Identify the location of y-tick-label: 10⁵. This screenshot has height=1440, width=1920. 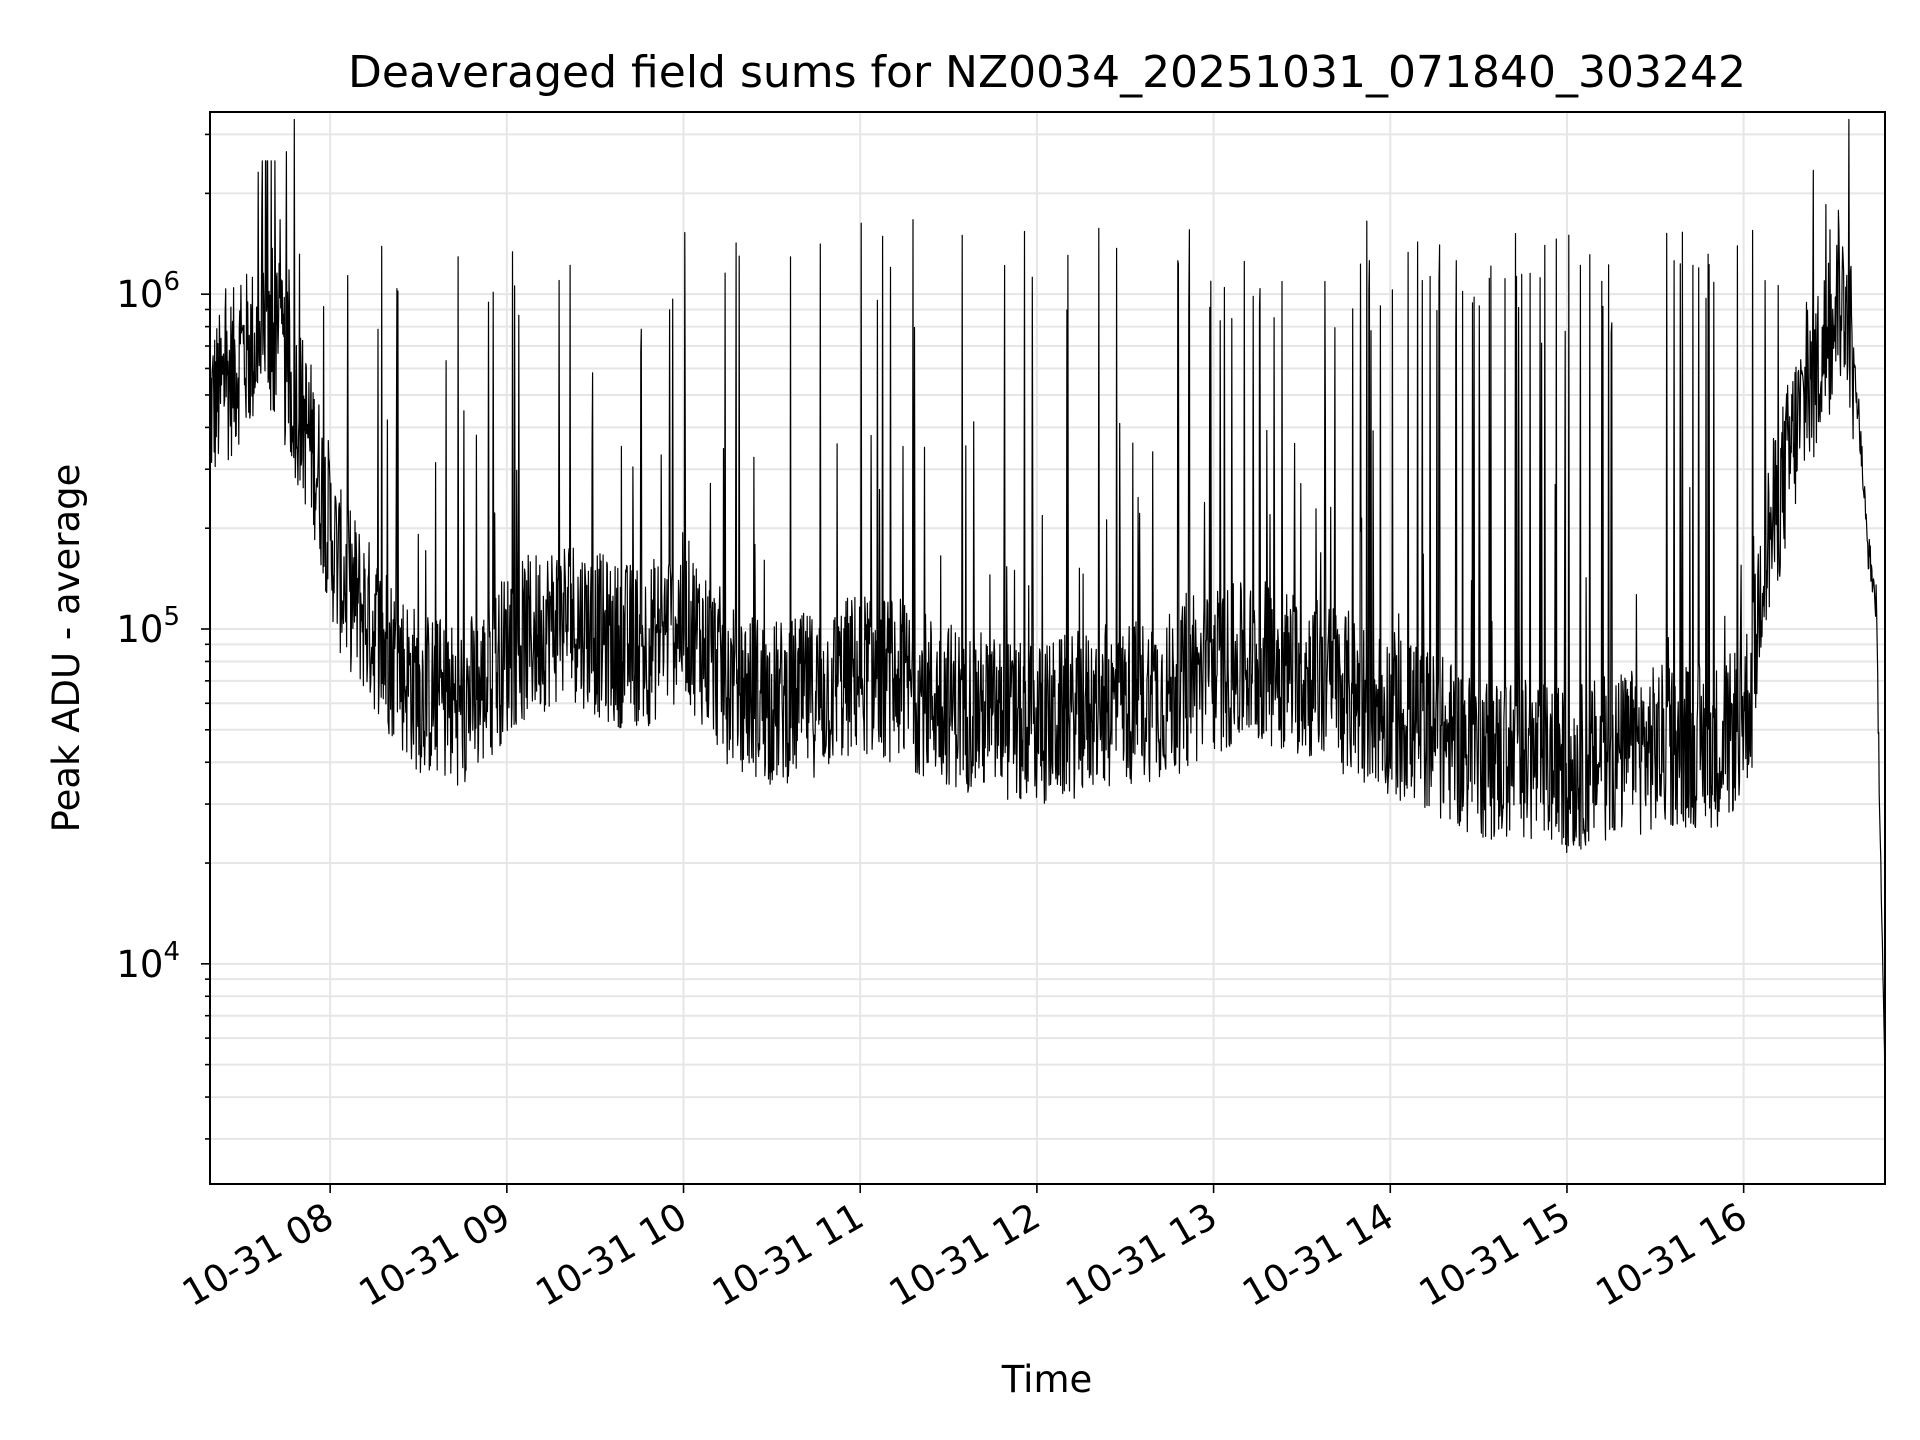
(148, 626).